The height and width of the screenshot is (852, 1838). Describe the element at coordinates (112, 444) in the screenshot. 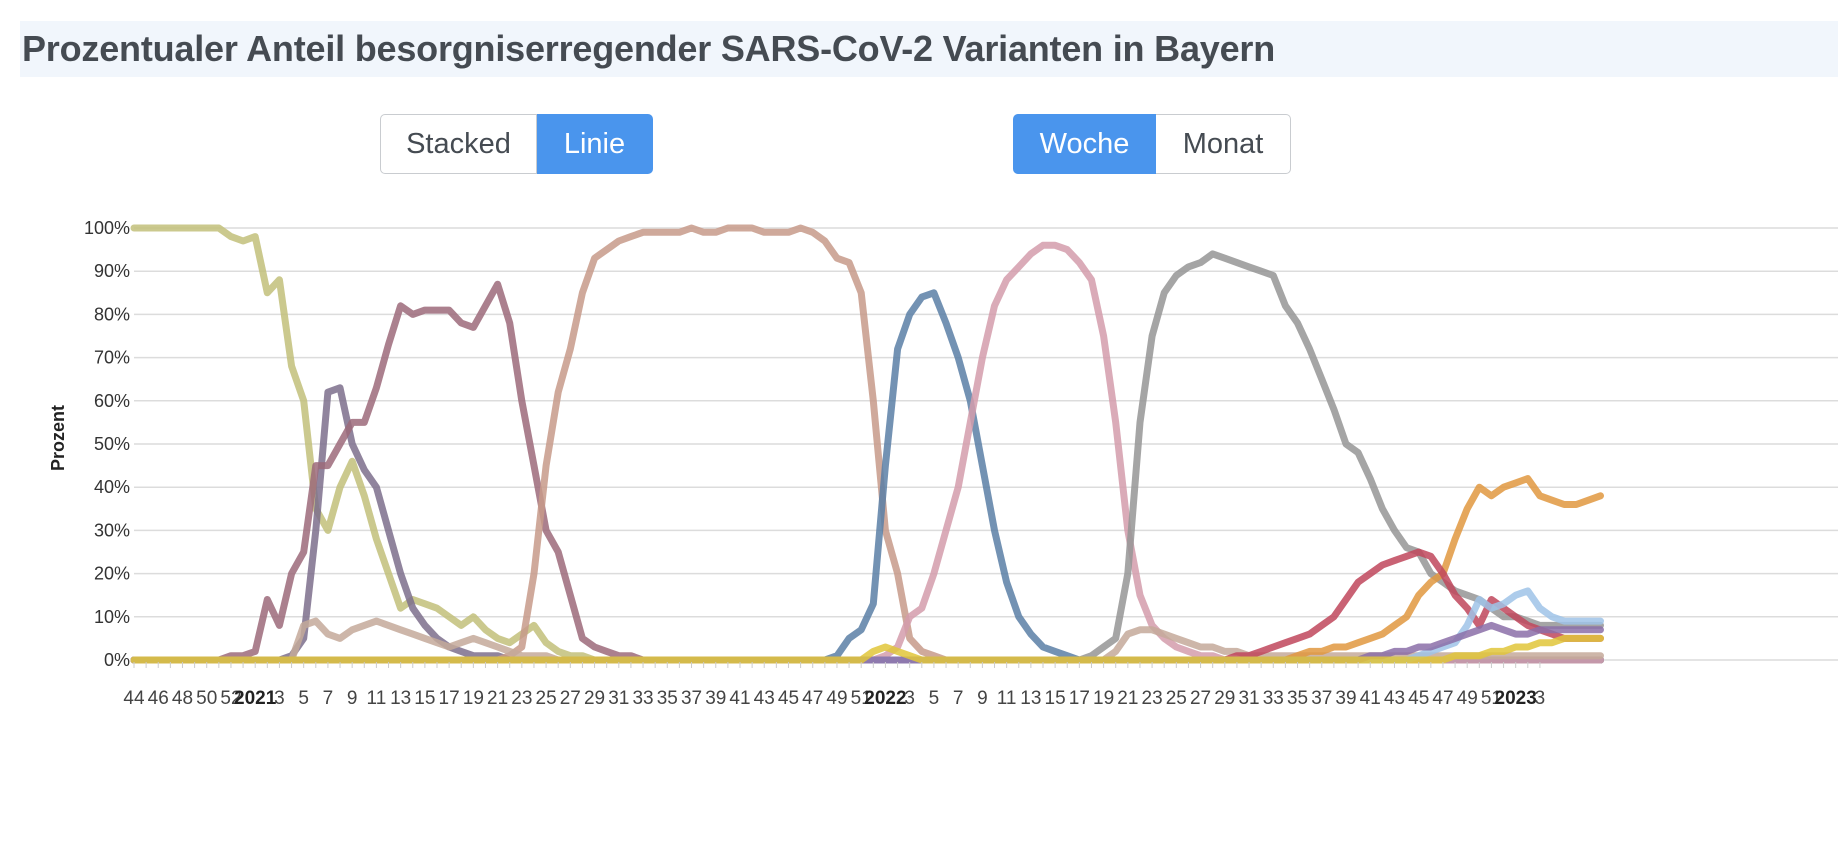

I see `y-tick-label: 50%` at that location.